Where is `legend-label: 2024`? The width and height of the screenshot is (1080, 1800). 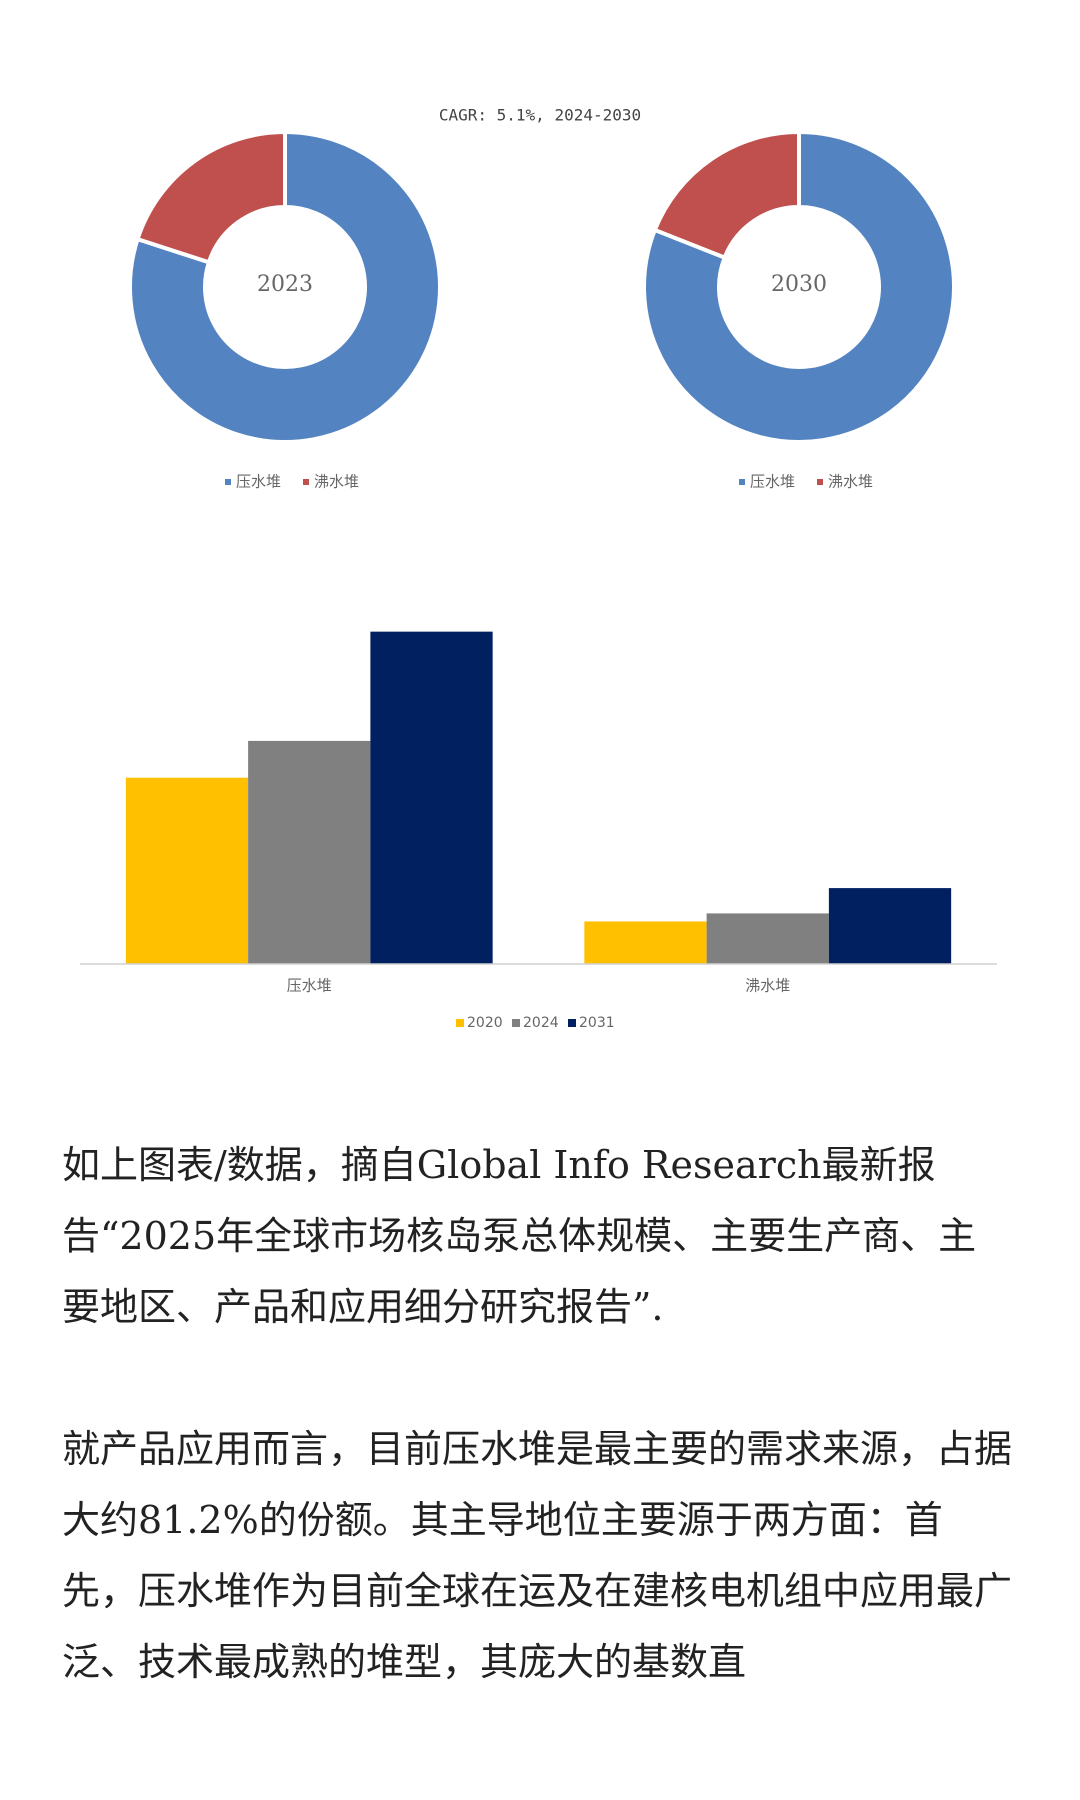
legend-label: 2024 is located at coordinates (541, 1023).